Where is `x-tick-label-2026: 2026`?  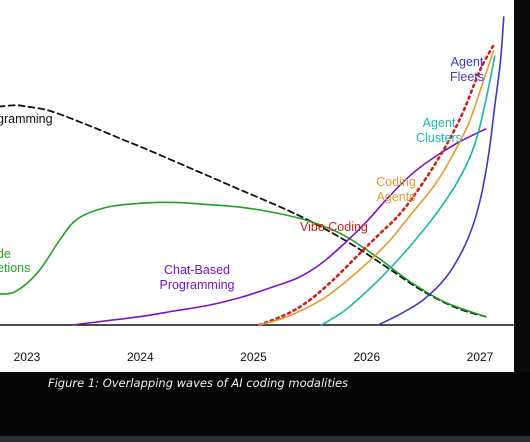
x-tick-label-2026: 2026 is located at coordinates (366, 357).